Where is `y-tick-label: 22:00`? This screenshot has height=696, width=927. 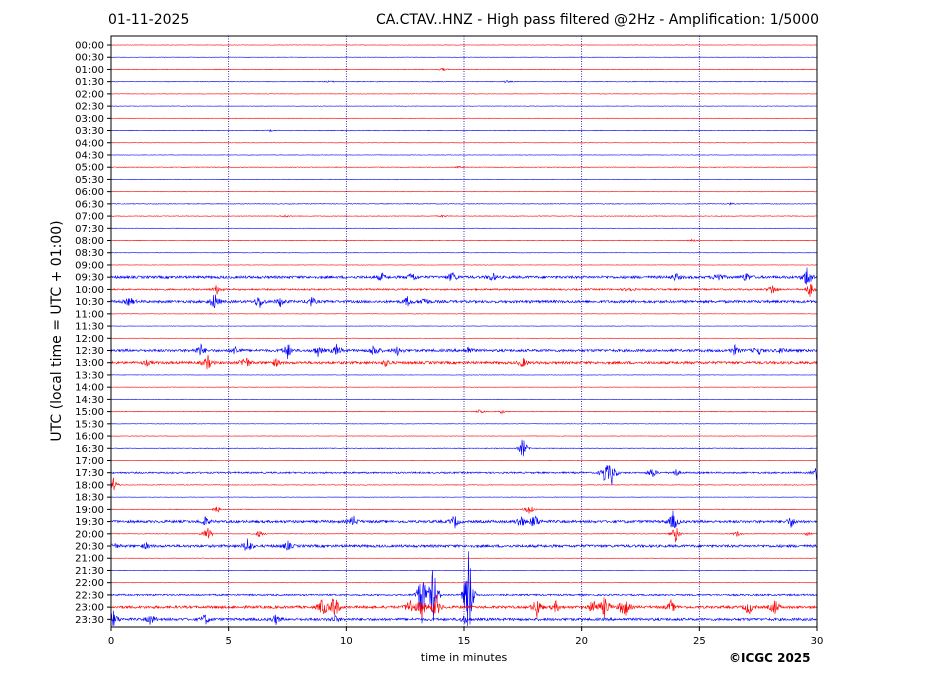
y-tick-label: 22:00 is located at coordinates (89, 583).